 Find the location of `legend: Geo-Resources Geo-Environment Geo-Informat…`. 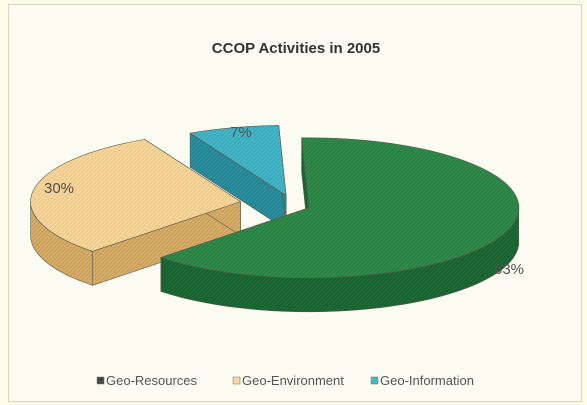

legend: Geo-Resources Geo-Environment Geo-Informat… is located at coordinates (285, 380).